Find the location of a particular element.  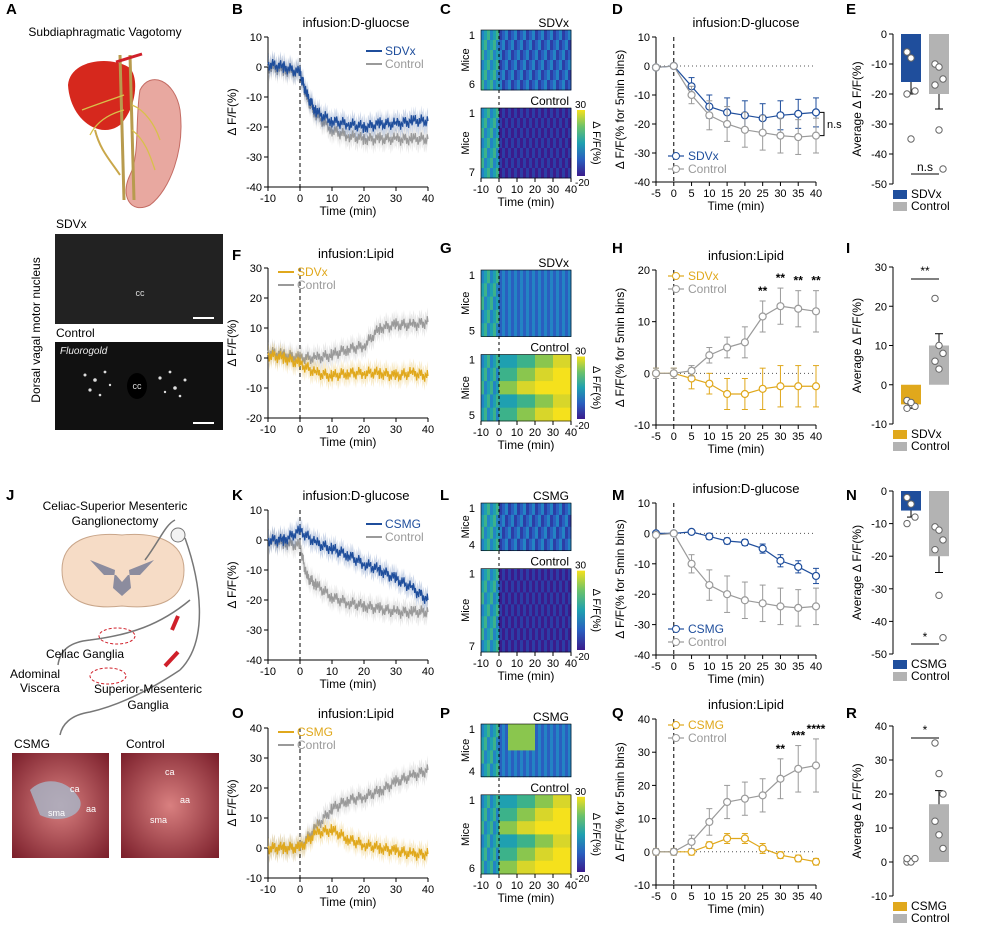

y-tick-label: 30 is located at coordinates (644, 753).